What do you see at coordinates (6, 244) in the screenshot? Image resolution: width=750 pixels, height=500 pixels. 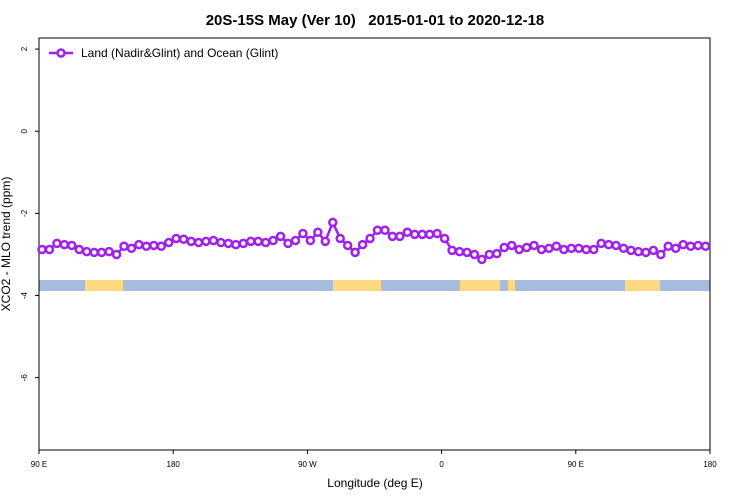 I see `y-axis-label: XCO2 - MLO trend (ppm)` at bounding box center [6, 244].